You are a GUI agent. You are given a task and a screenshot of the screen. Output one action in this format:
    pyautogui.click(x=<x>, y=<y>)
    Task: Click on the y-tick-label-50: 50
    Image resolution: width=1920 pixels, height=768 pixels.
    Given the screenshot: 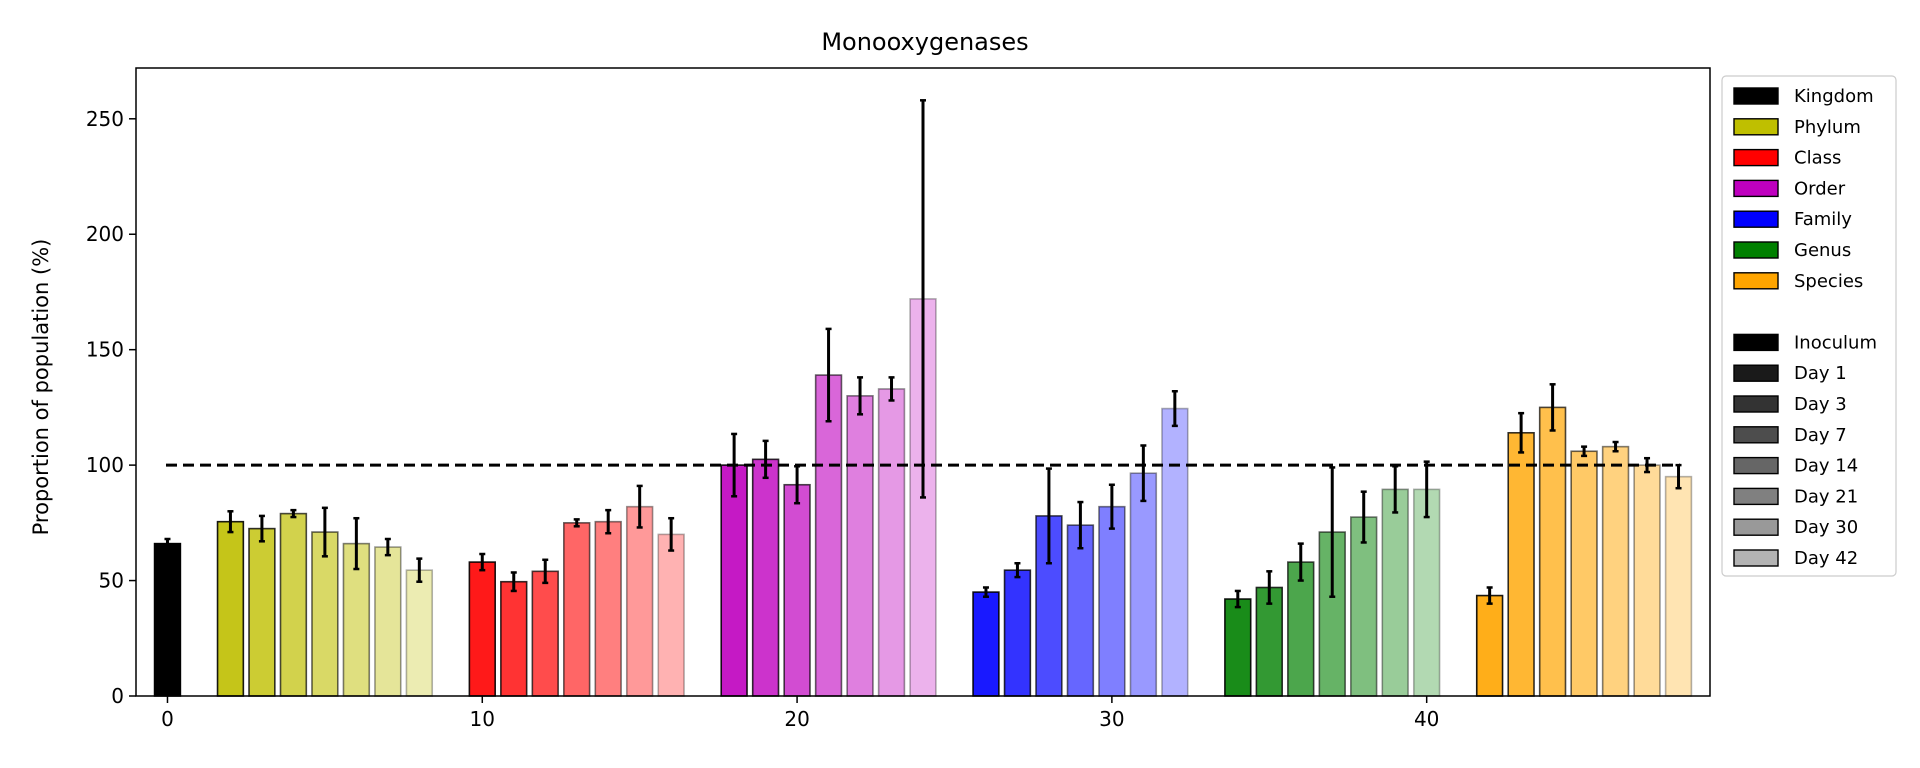 What is the action you would take?
    pyautogui.click(x=111, y=581)
    